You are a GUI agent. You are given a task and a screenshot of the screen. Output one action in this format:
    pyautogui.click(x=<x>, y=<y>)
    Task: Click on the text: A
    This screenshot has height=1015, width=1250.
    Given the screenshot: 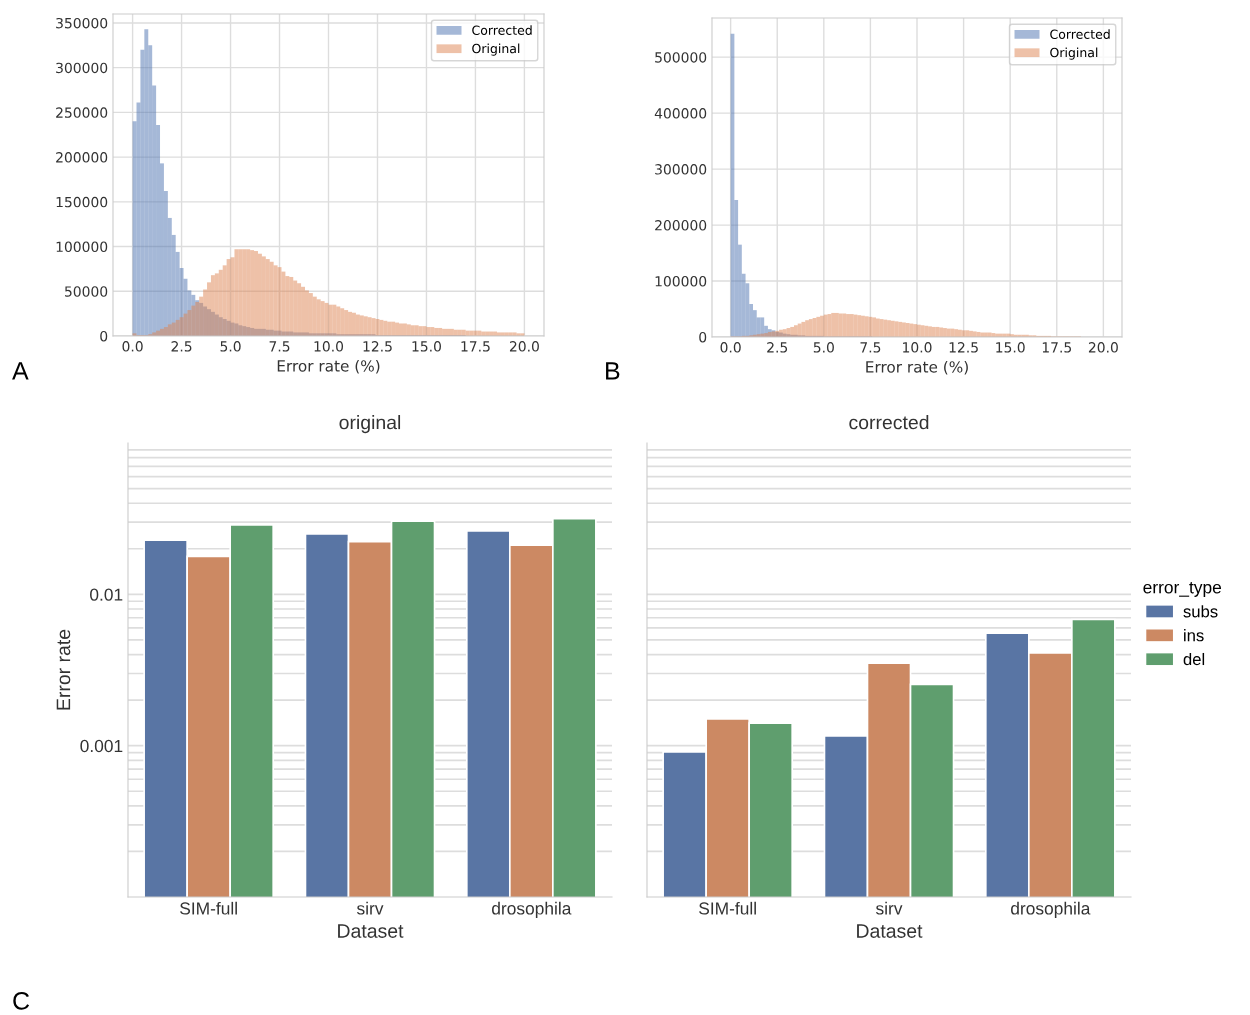 What is the action you would take?
    pyautogui.click(x=20, y=371)
    